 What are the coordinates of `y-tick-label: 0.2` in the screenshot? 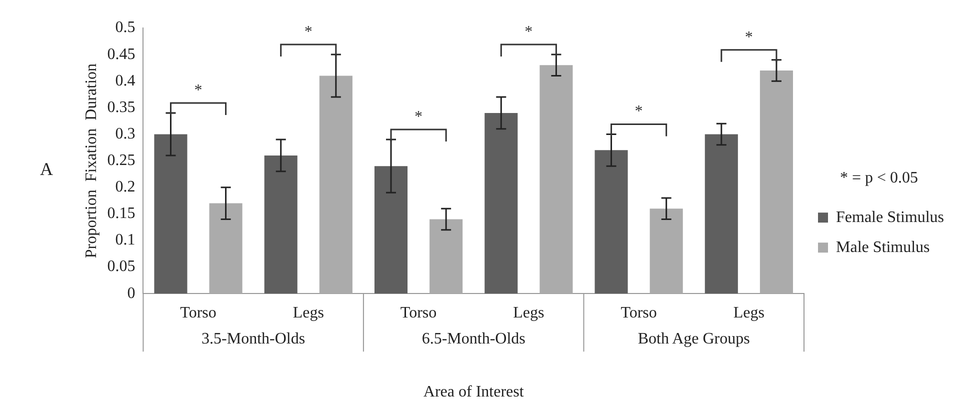 It's located at (125, 187).